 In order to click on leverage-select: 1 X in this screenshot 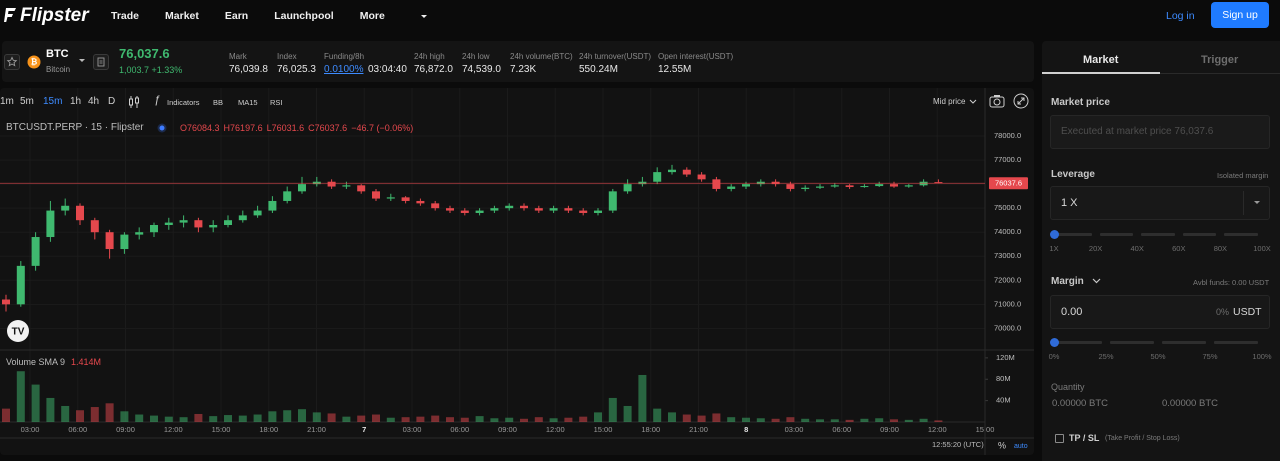, I will do `click(1160, 203)`.